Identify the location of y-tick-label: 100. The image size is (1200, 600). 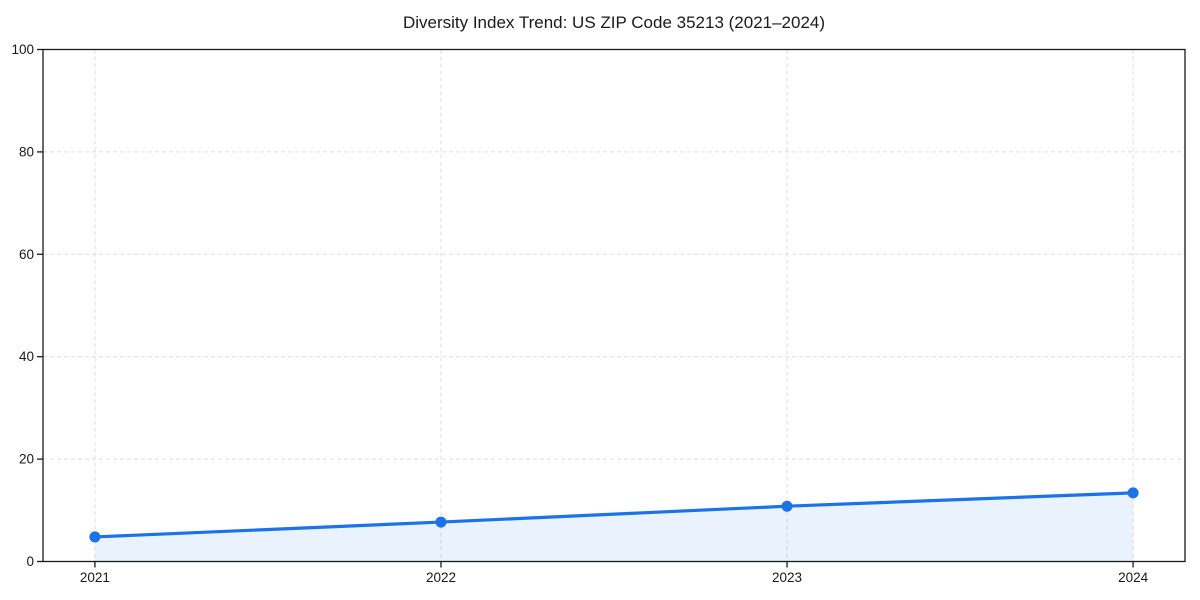
(22, 49).